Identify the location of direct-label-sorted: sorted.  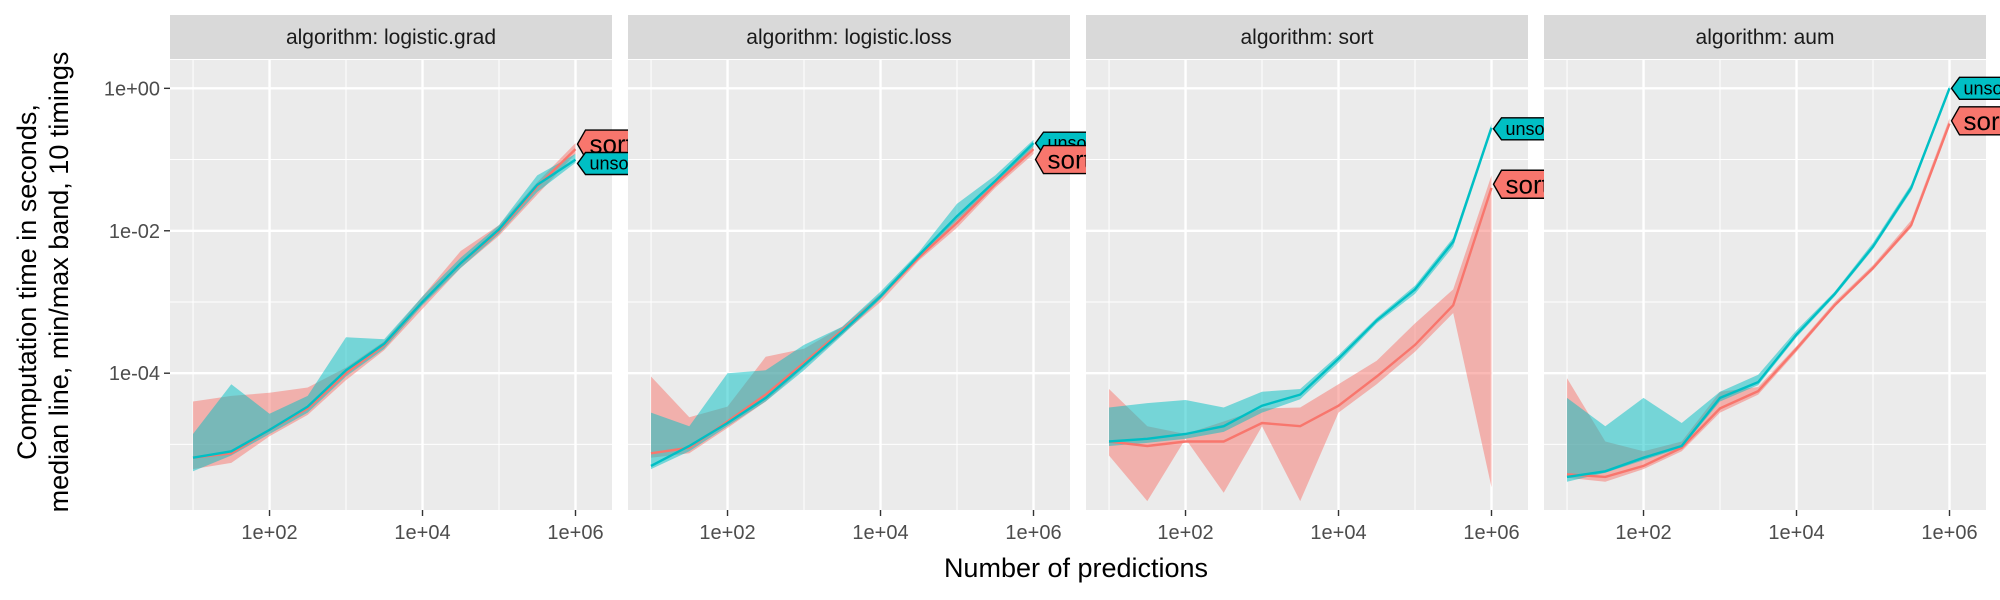
(1975, 121).